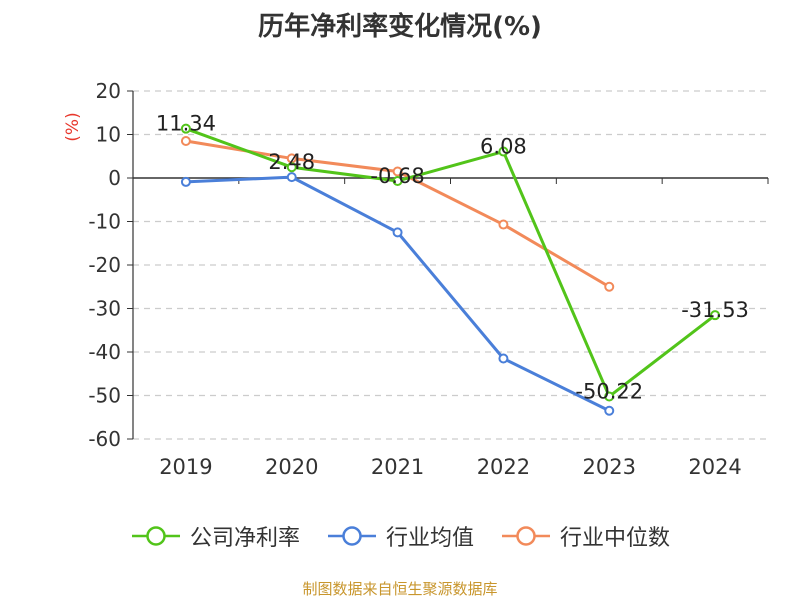  I want to click on data-label: -31.53, so click(715, 310).